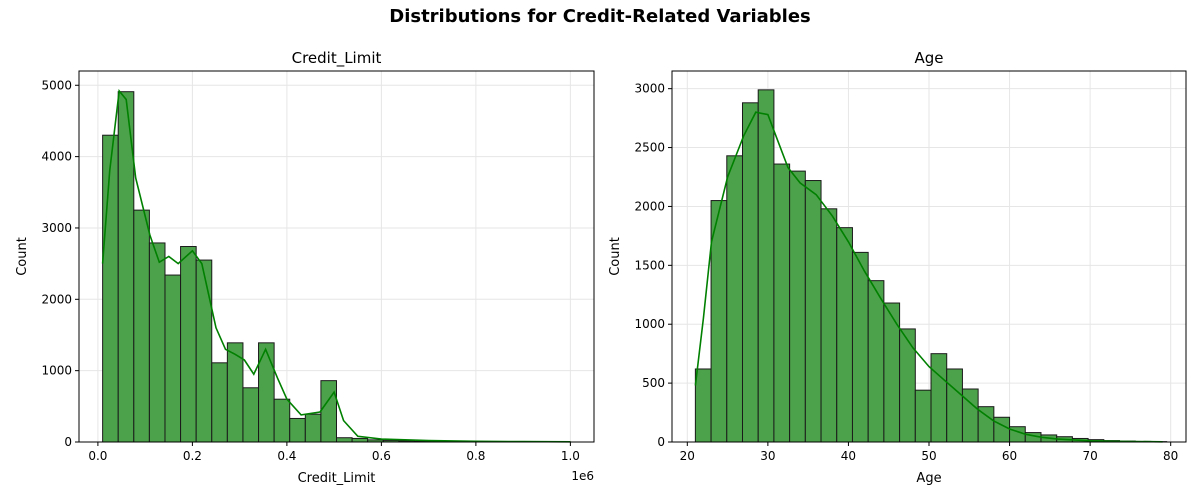 This screenshot has height=500, width=1200. Describe the element at coordinates (97, 456) in the screenshot. I see `x-tick-label: 0.0` at that location.